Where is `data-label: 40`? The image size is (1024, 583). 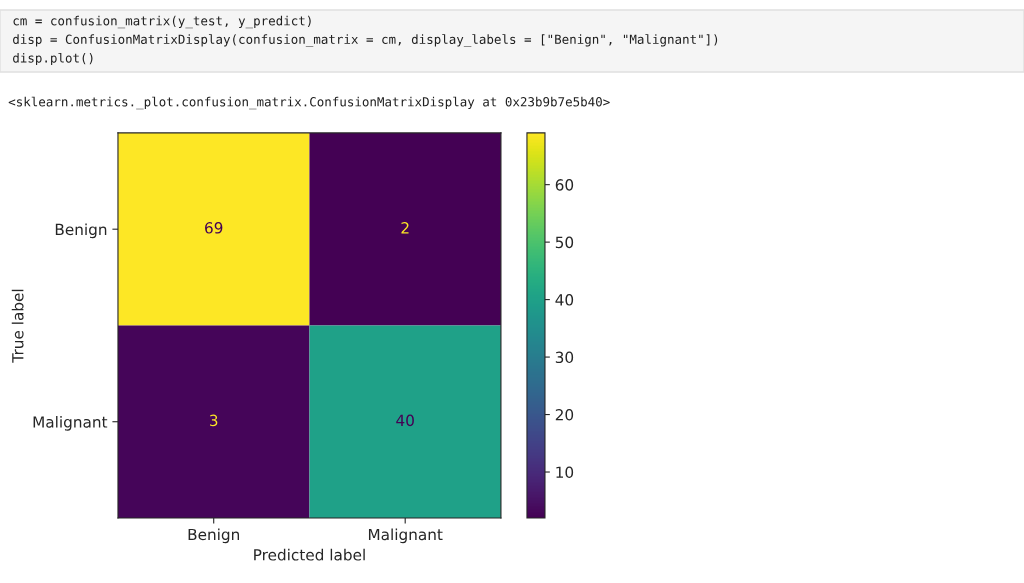
data-label: 40 is located at coordinates (405, 420).